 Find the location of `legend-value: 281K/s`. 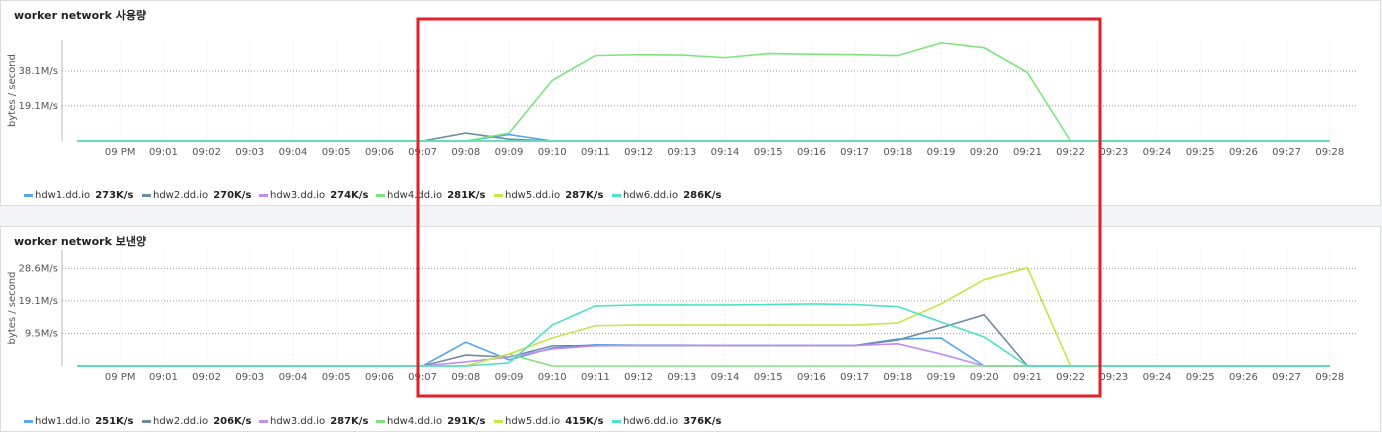

legend-value: 281K/s is located at coordinates (466, 195).